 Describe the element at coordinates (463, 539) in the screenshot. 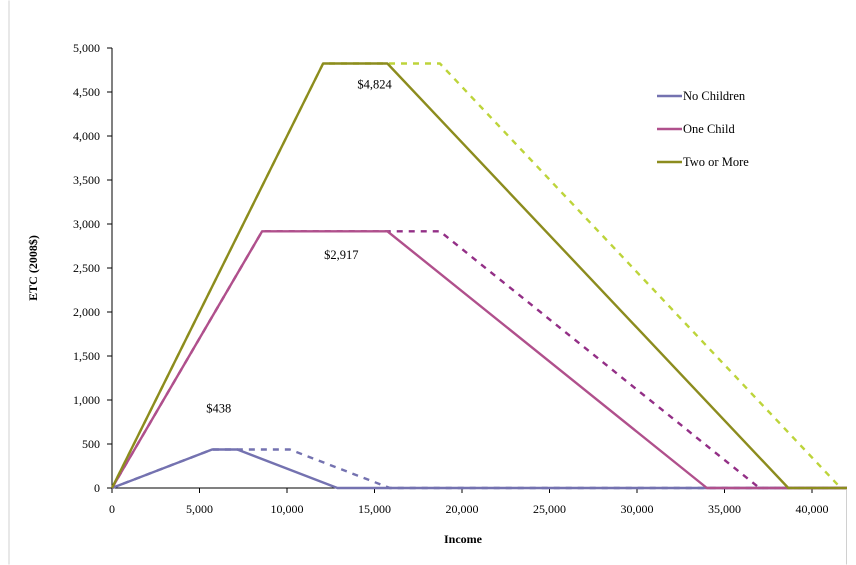

I see `x-axis-title: Income` at that location.